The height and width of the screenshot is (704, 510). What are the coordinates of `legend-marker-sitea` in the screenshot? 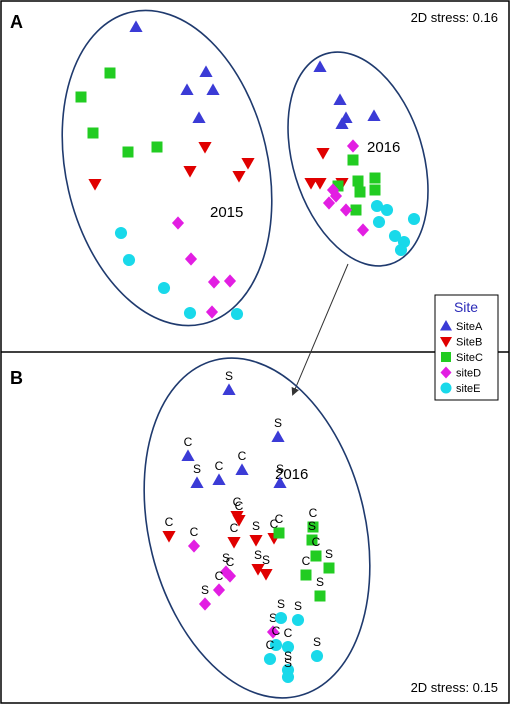 It's located at (446, 325).